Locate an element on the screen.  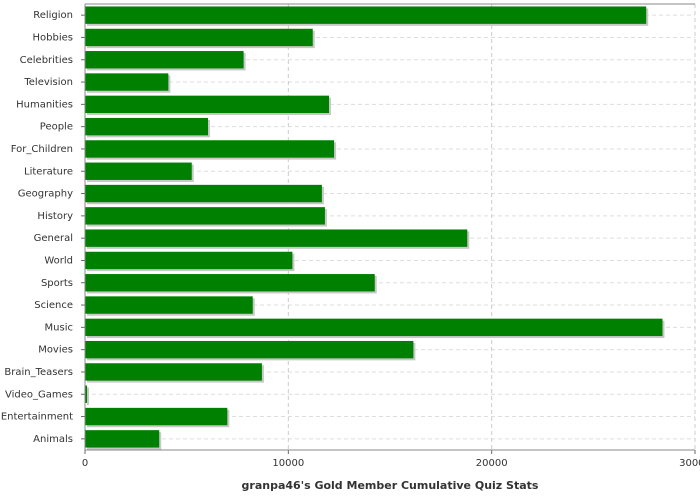
y-tick-label: Entertainment is located at coordinates (37, 417).